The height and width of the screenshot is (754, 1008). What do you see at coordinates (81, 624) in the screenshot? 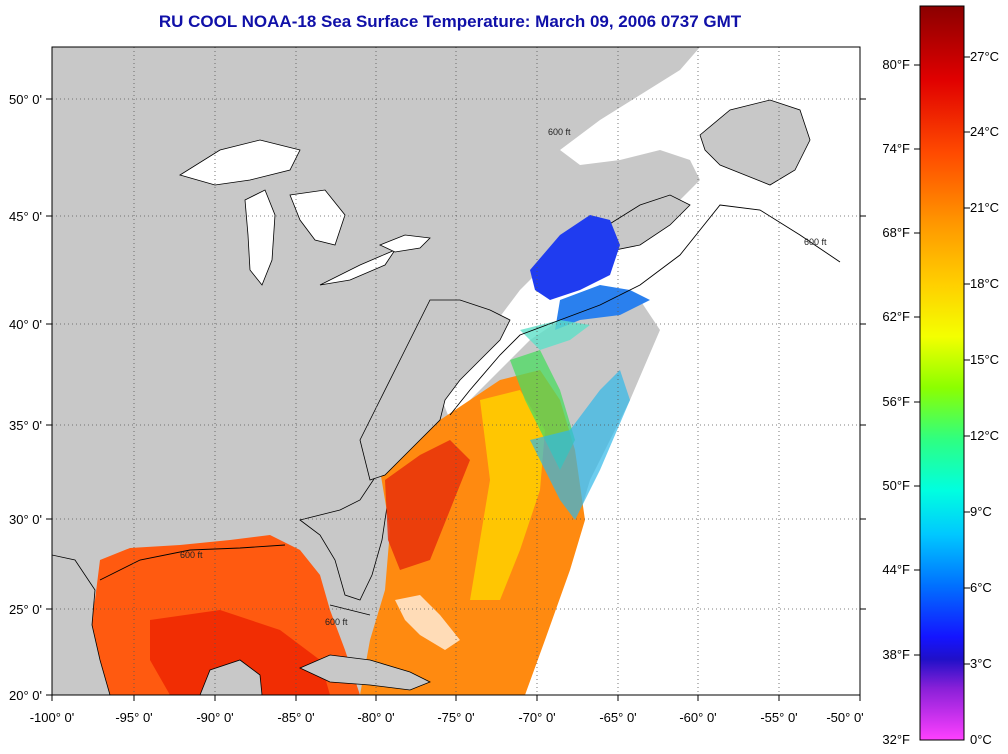
I see `mexico-land` at bounding box center [81, 624].